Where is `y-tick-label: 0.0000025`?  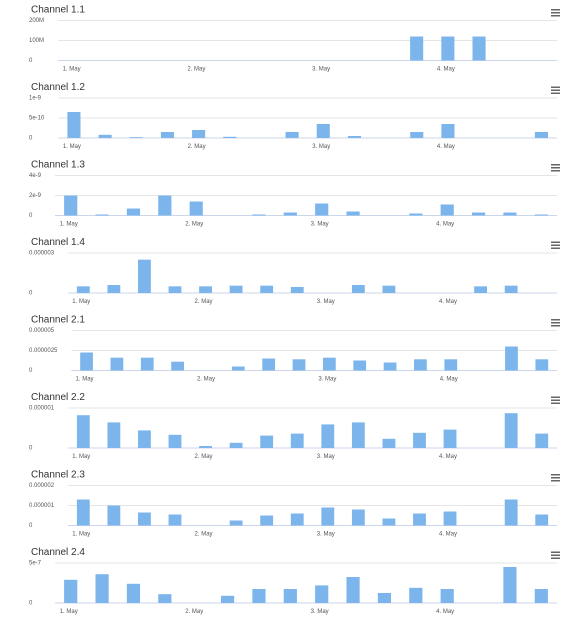 y-tick-label: 0.0000025 is located at coordinates (43, 351).